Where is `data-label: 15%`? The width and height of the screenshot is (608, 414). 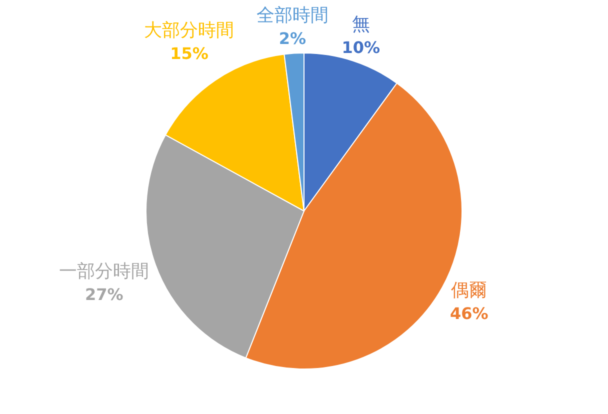 data-label: 15% is located at coordinates (189, 54).